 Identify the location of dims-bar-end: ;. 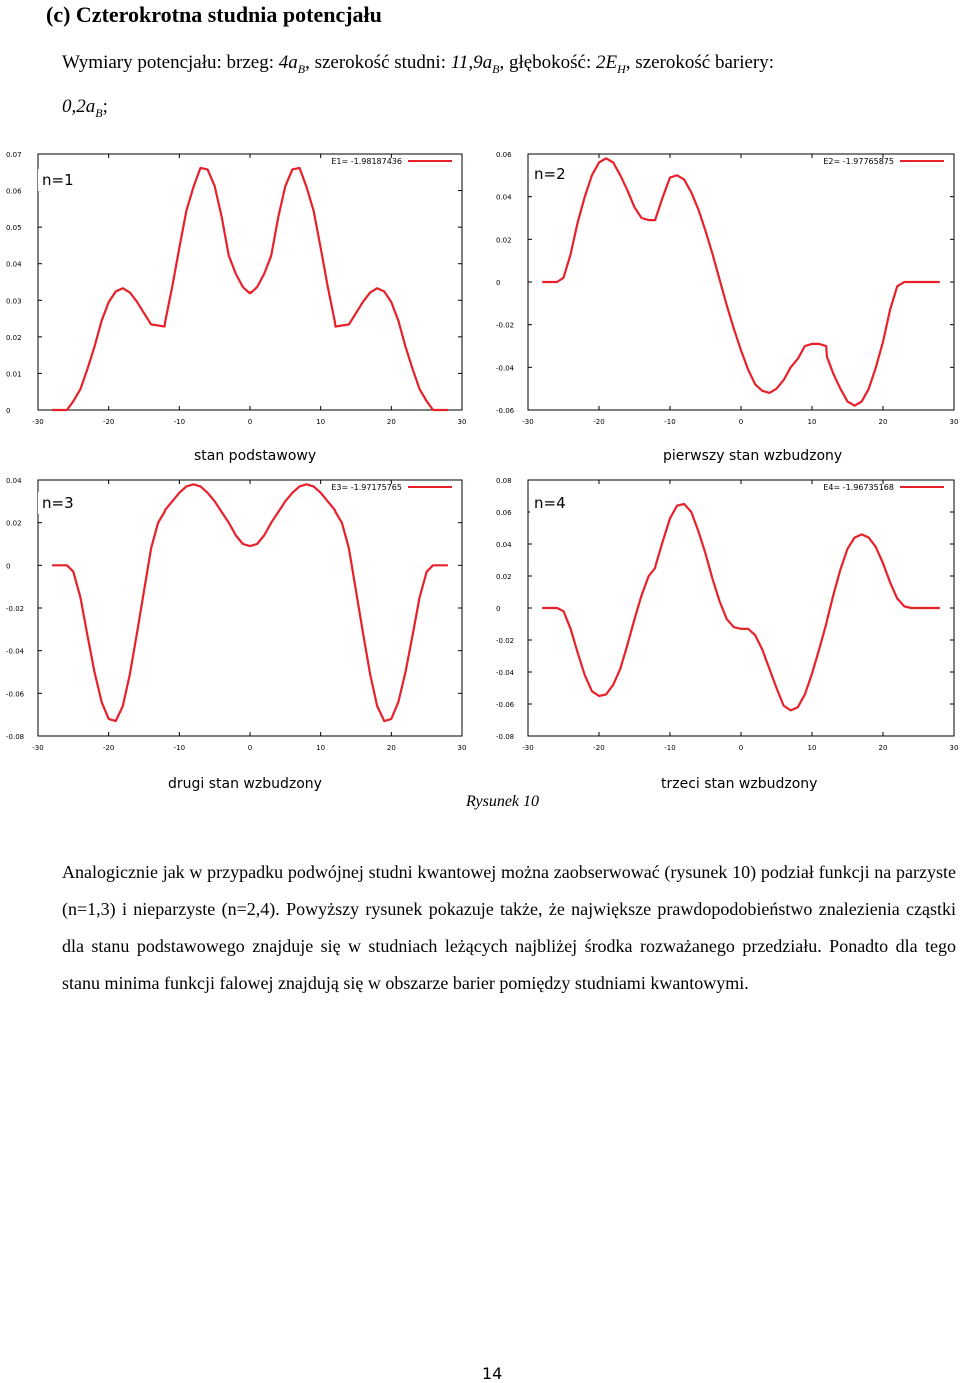
(105, 106).